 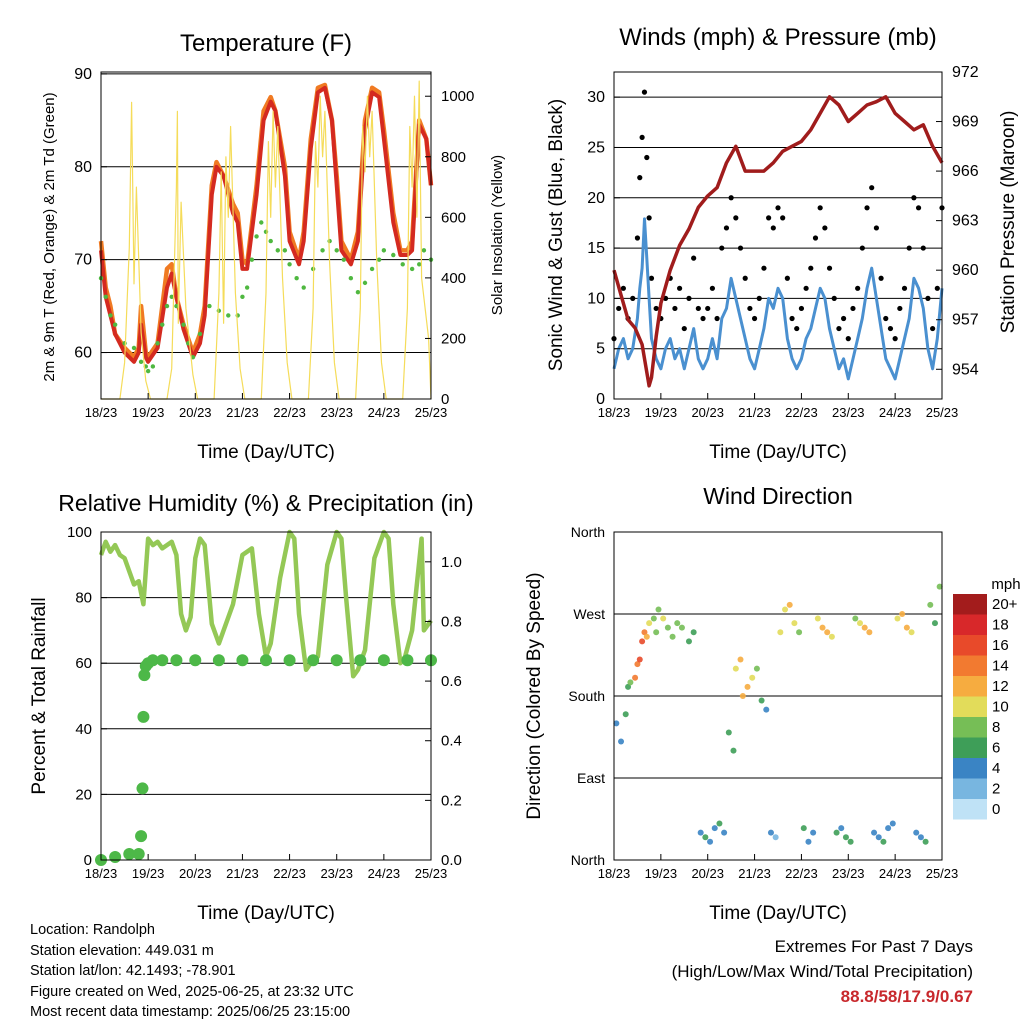 What do you see at coordinates (242, 873) in the screenshot?
I see `x-tick-label: 21/23` at bounding box center [242, 873].